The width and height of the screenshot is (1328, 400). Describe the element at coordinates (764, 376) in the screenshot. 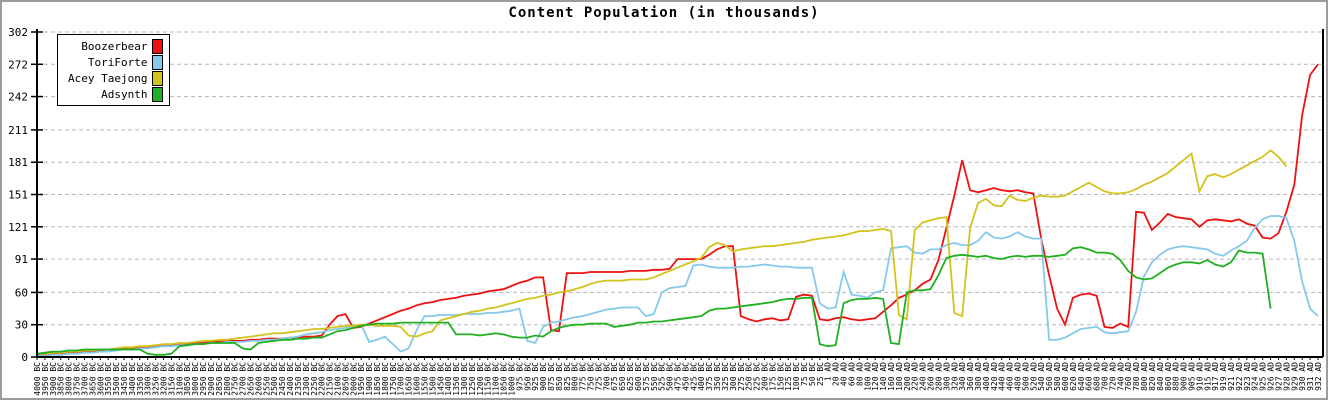

I see `x-tick-label: 200 BC` at that location.